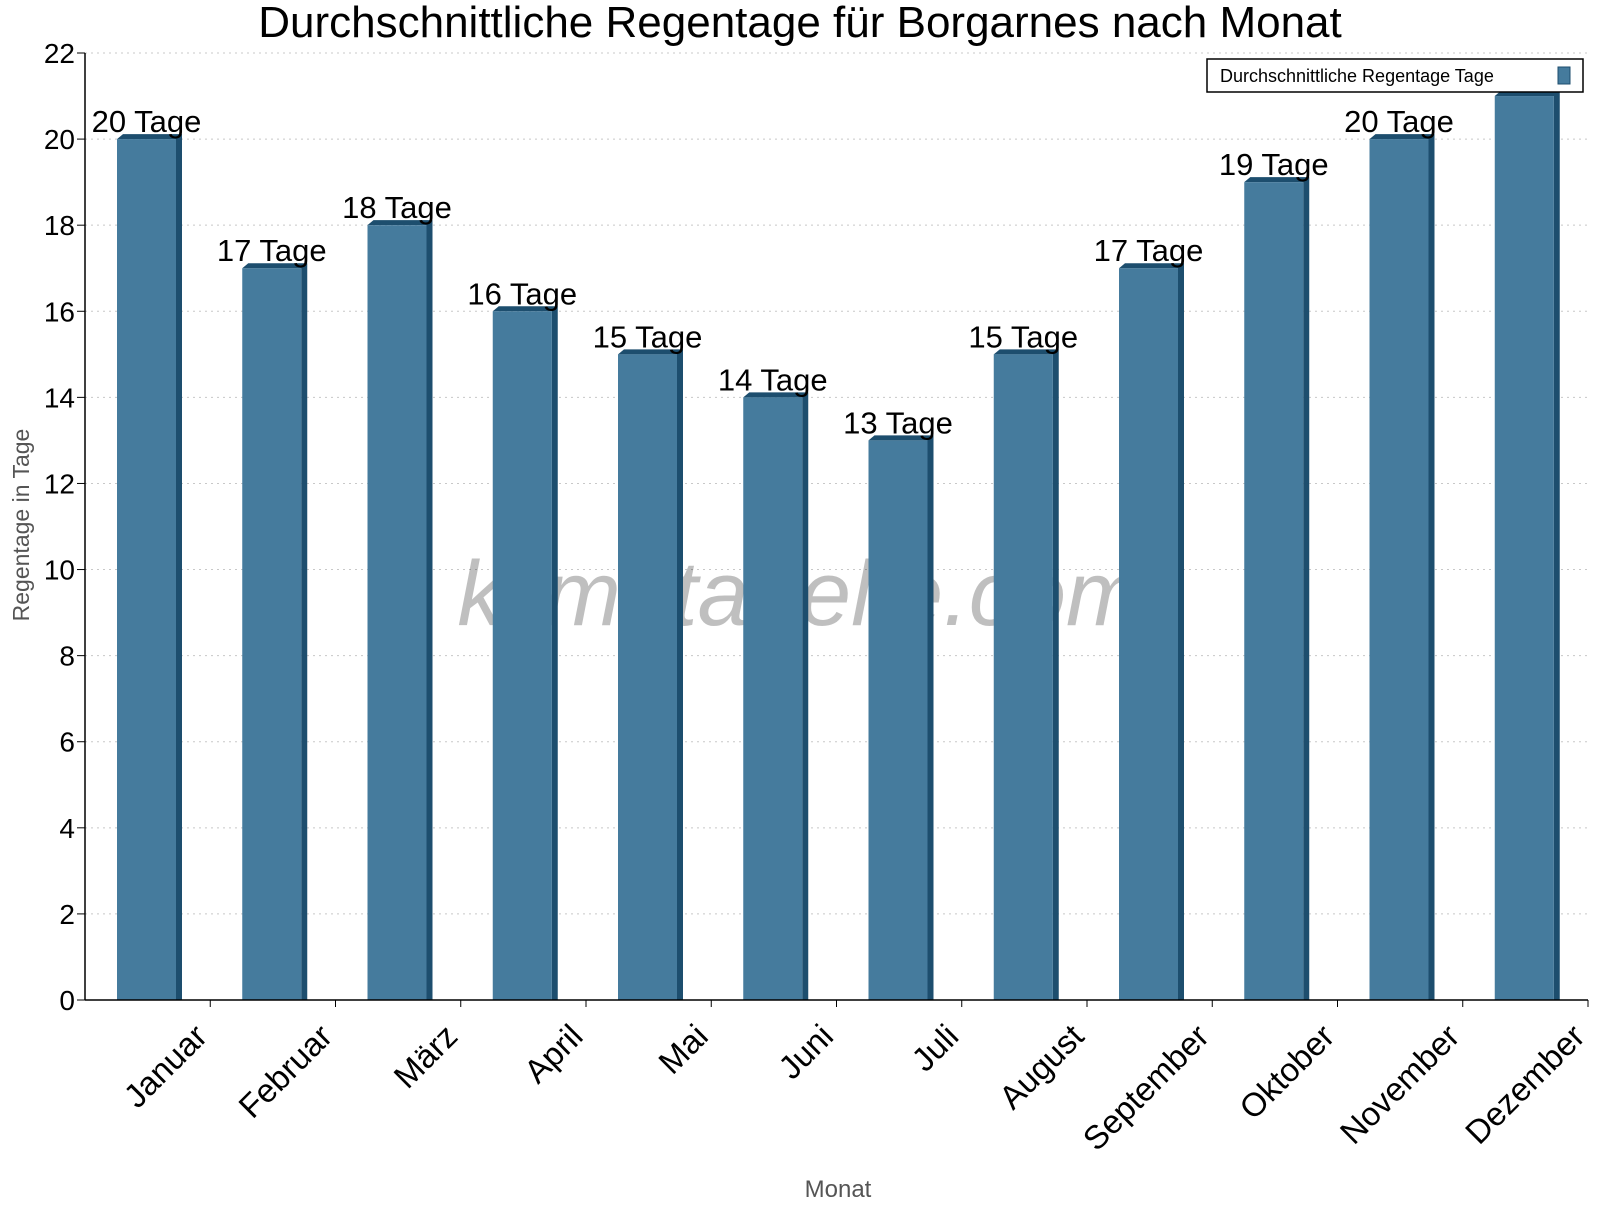 The width and height of the screenshot is (1600, 1205). I want to click on data-label: 14 Tage, so click(773, 379).